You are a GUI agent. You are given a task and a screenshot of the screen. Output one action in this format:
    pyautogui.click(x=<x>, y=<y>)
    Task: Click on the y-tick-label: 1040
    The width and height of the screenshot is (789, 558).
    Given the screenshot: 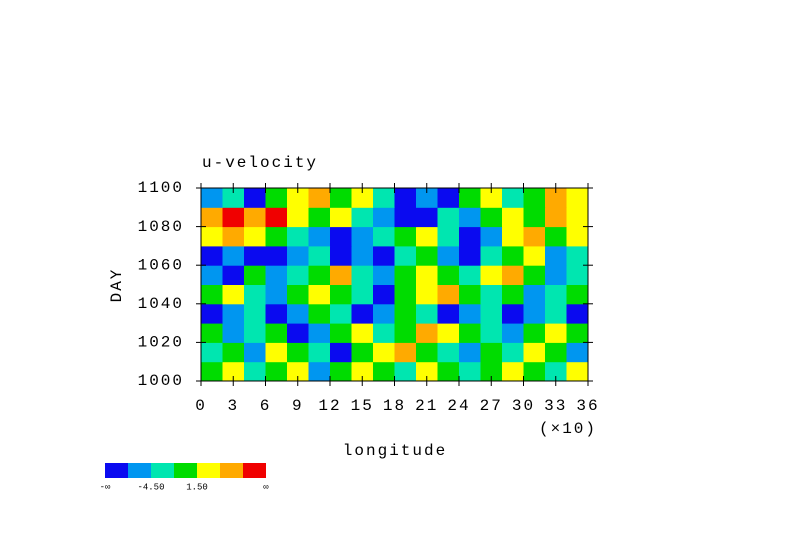 What is the action you would take?
    pyautogui.click(x=161, y=304)
    